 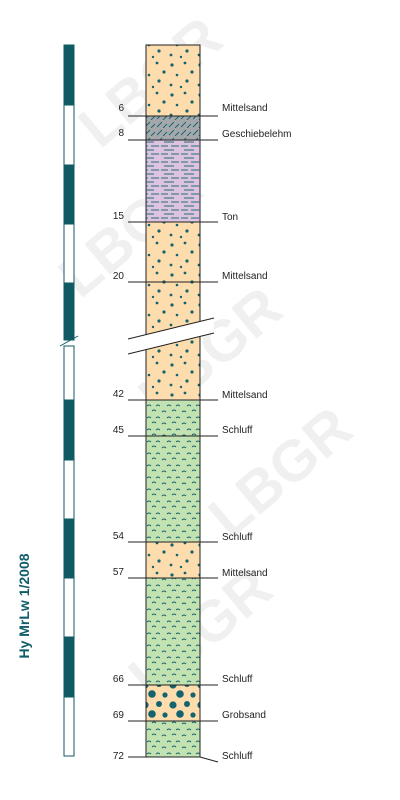 I want to click on borehole-title: Hy MrLw 1/2008, so click(x=22, y=610).